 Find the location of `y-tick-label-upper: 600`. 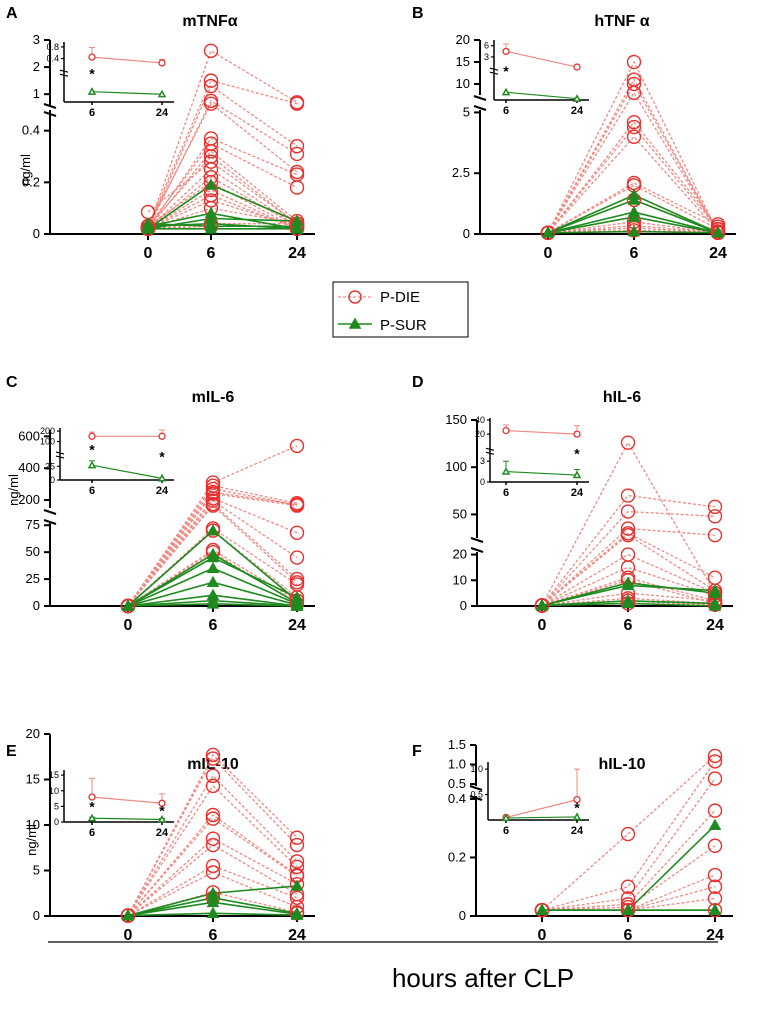

y-tick-label-upper: 600 is located at coordinates (29, 435).